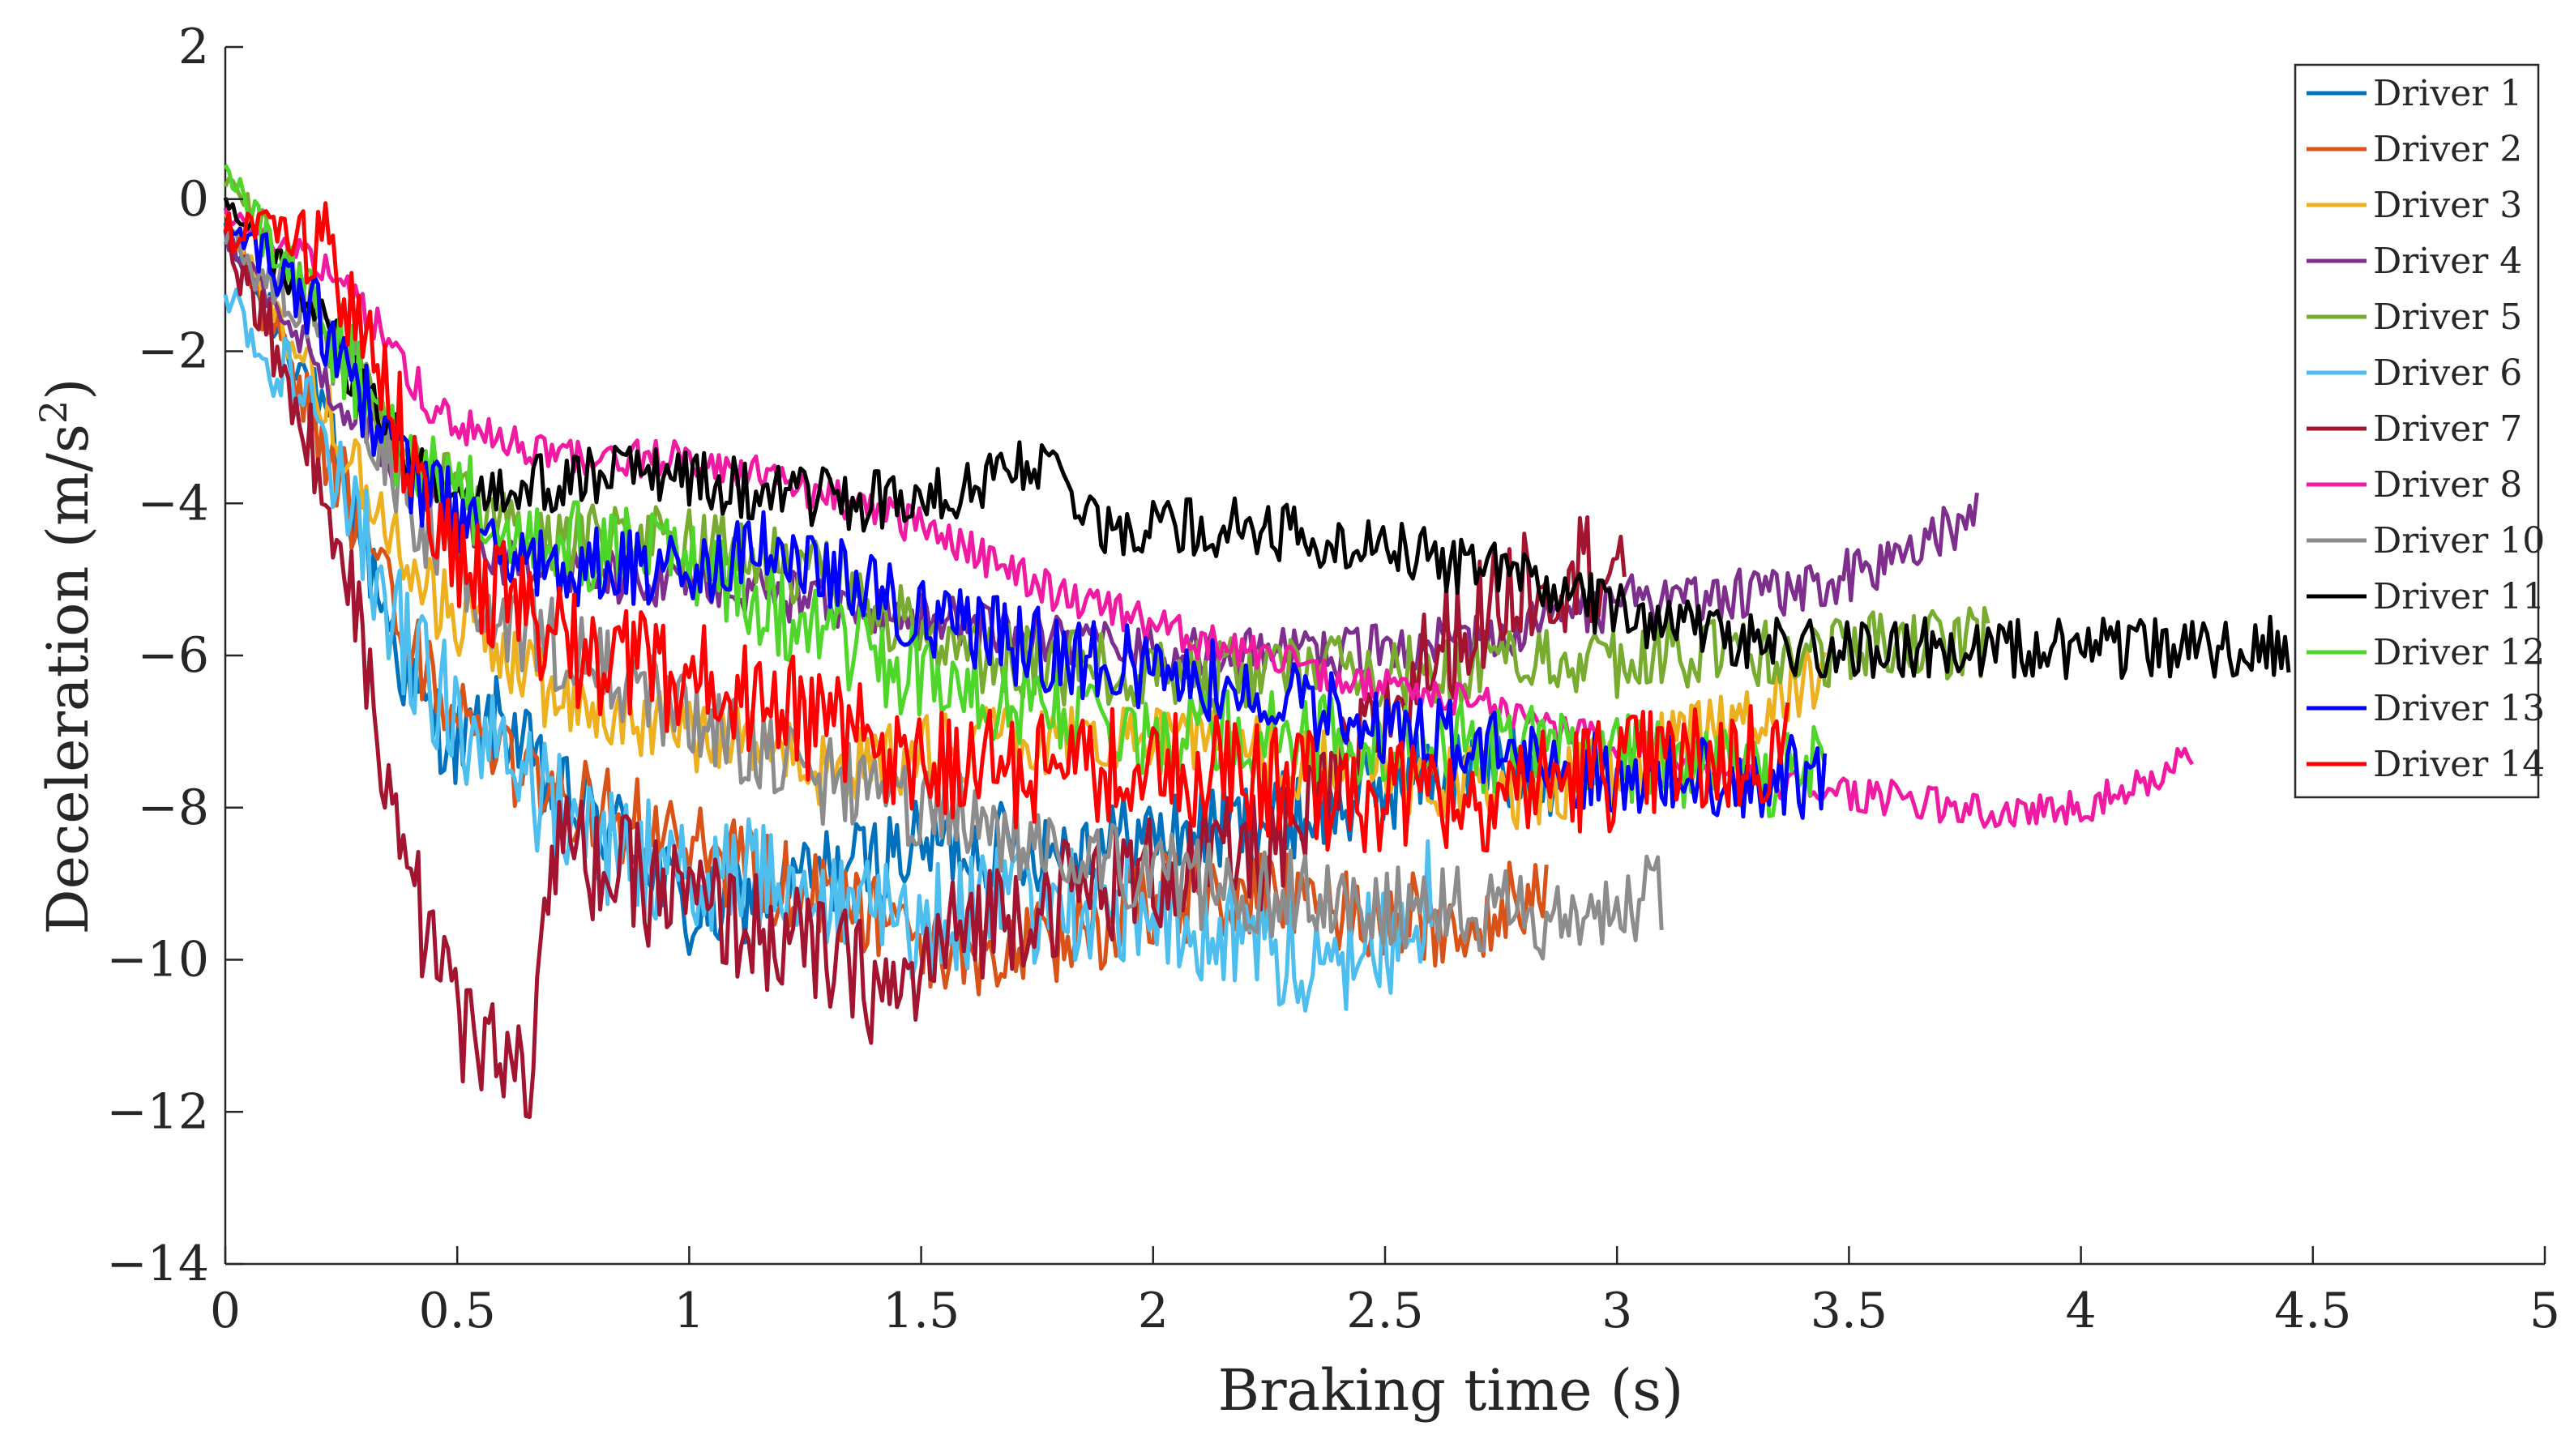 The width and height of the screenshot is (2574, 1456). Describe the element at coordinates (68, 679) in the screenshot. I see `y-axis-label-main: Deceleration (m/s` at that location.